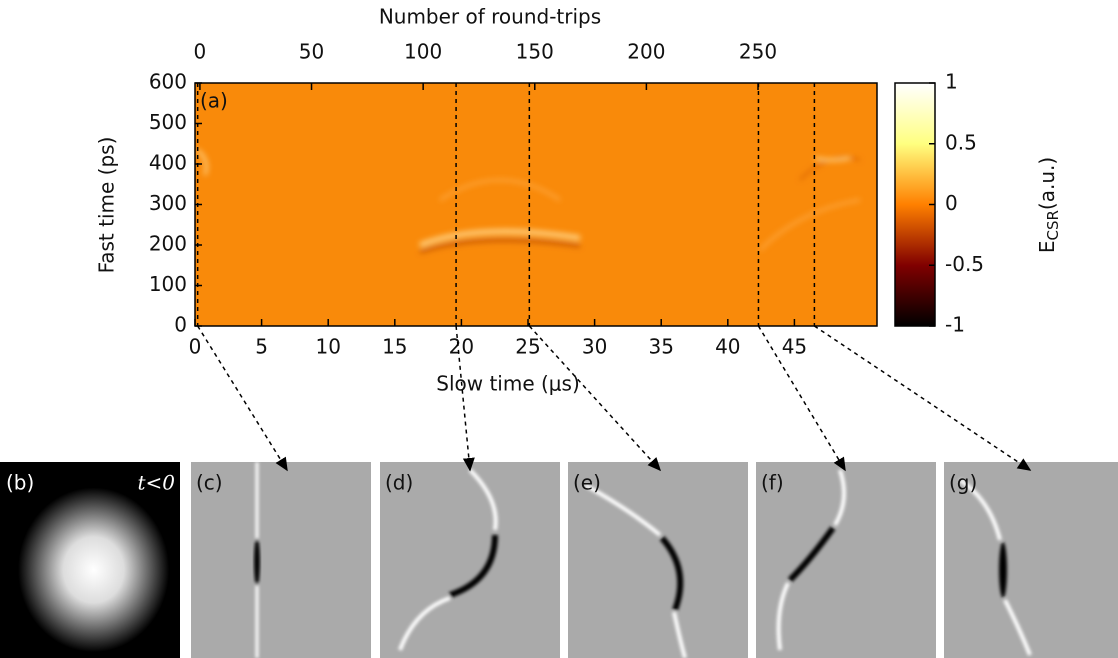  What do you see at coordinates (794, 347) in the screenshot?
I see `x-tick-label: 45` at bounding box center [794, 347].